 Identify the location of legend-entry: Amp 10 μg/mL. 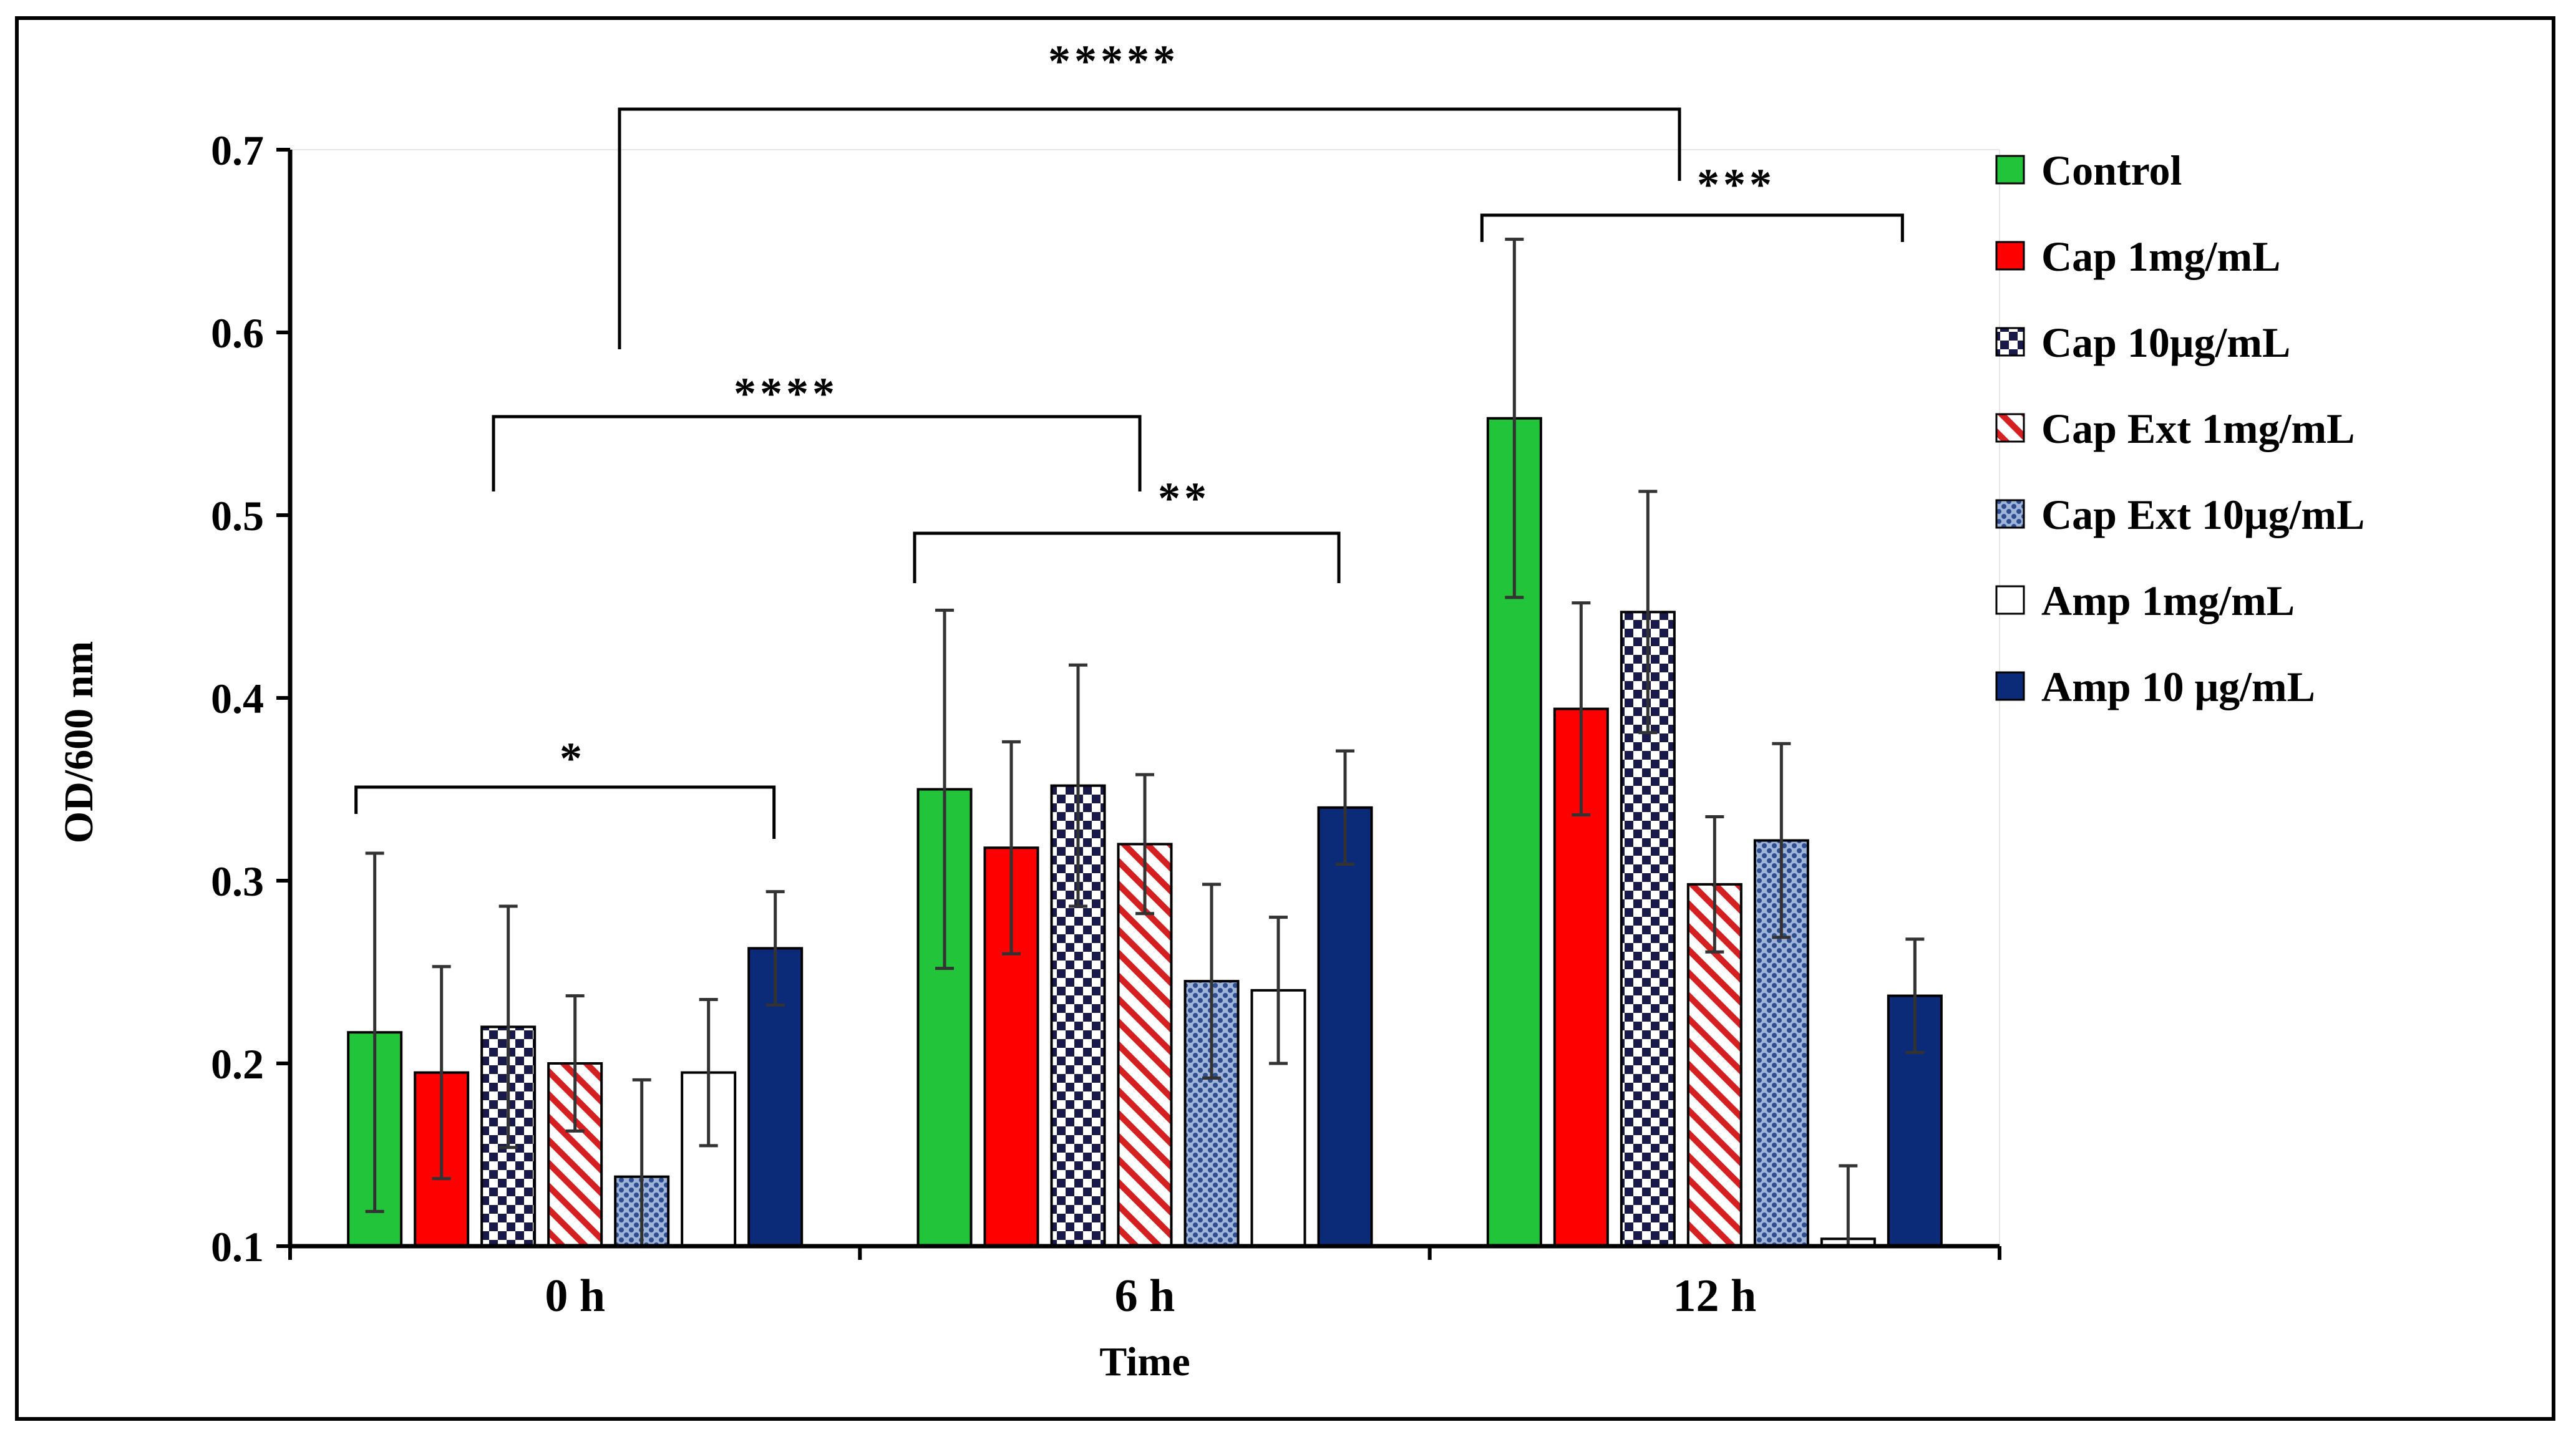
(2155, 686).